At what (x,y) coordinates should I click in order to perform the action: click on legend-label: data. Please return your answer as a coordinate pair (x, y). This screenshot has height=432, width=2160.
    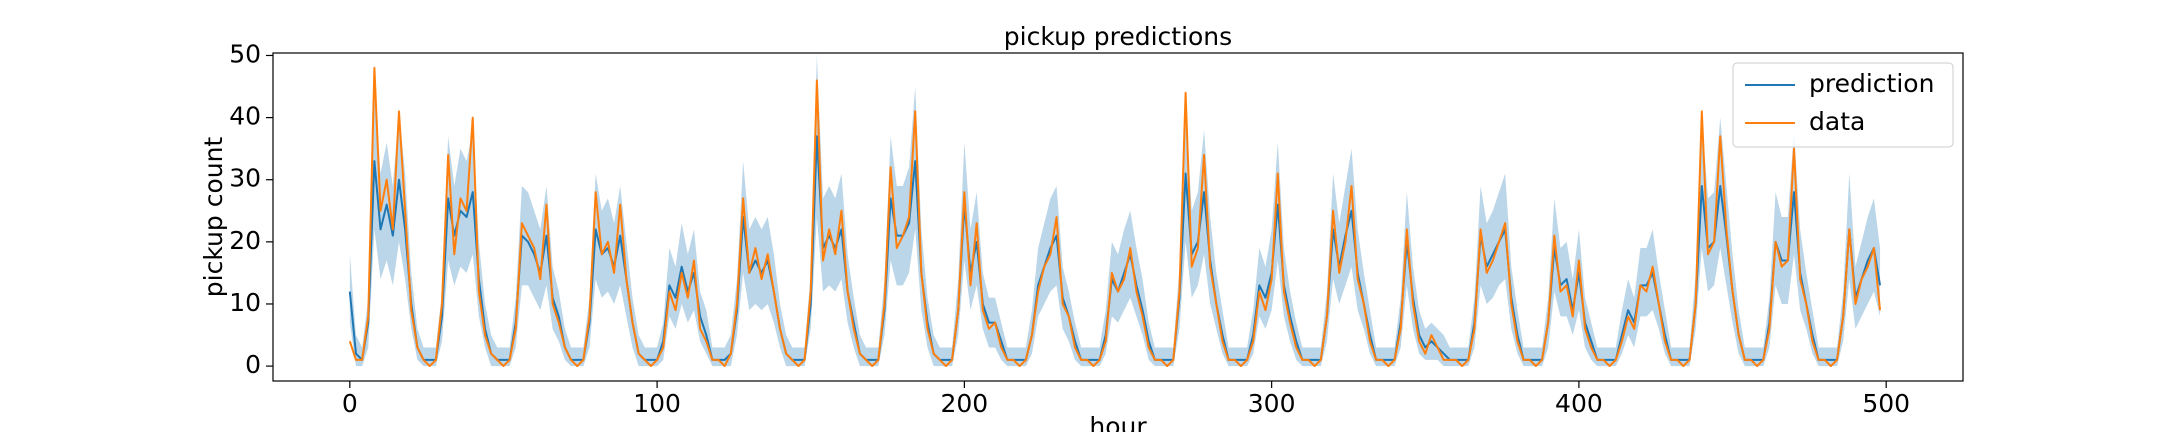
    Looking at the image, I should click on (1837, 121).